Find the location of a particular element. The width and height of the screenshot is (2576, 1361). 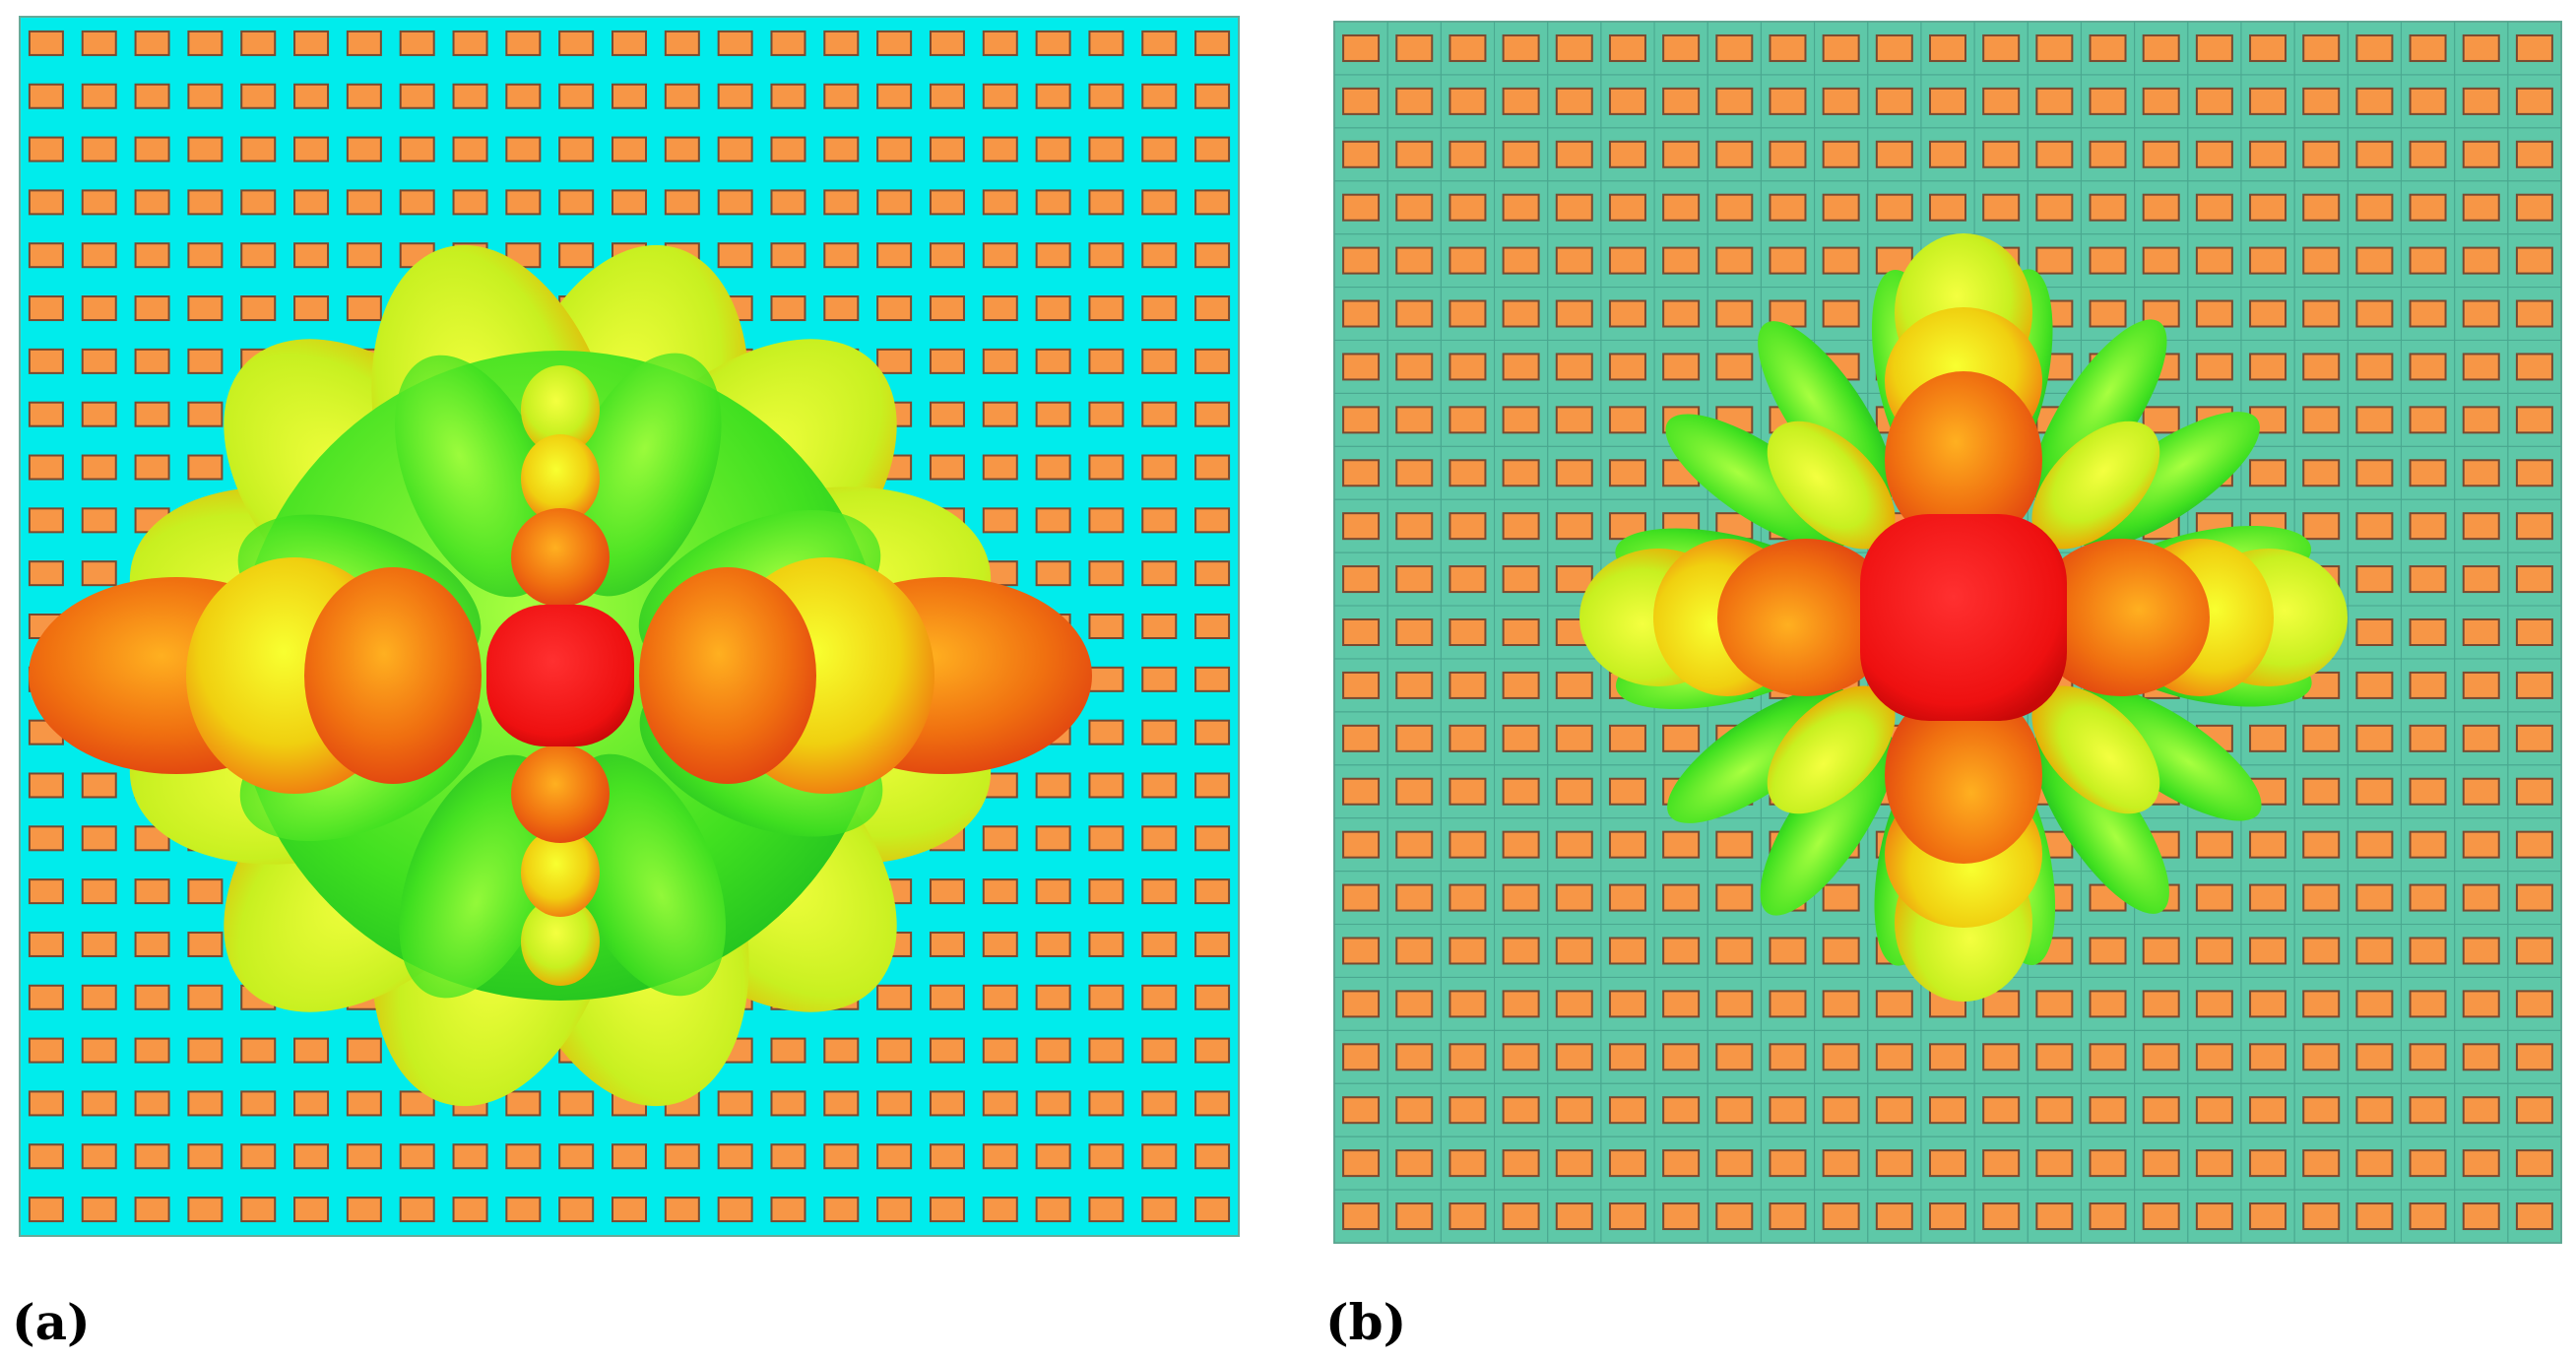

lobe is located at coordinates (560, 557).